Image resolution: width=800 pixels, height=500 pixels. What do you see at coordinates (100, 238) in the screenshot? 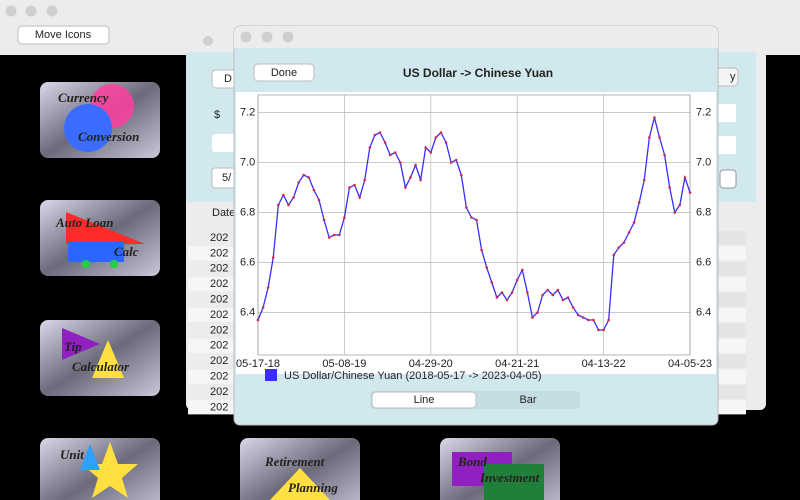
I see `icon: Auto Loan Calc` at bounding box center [100, 238].